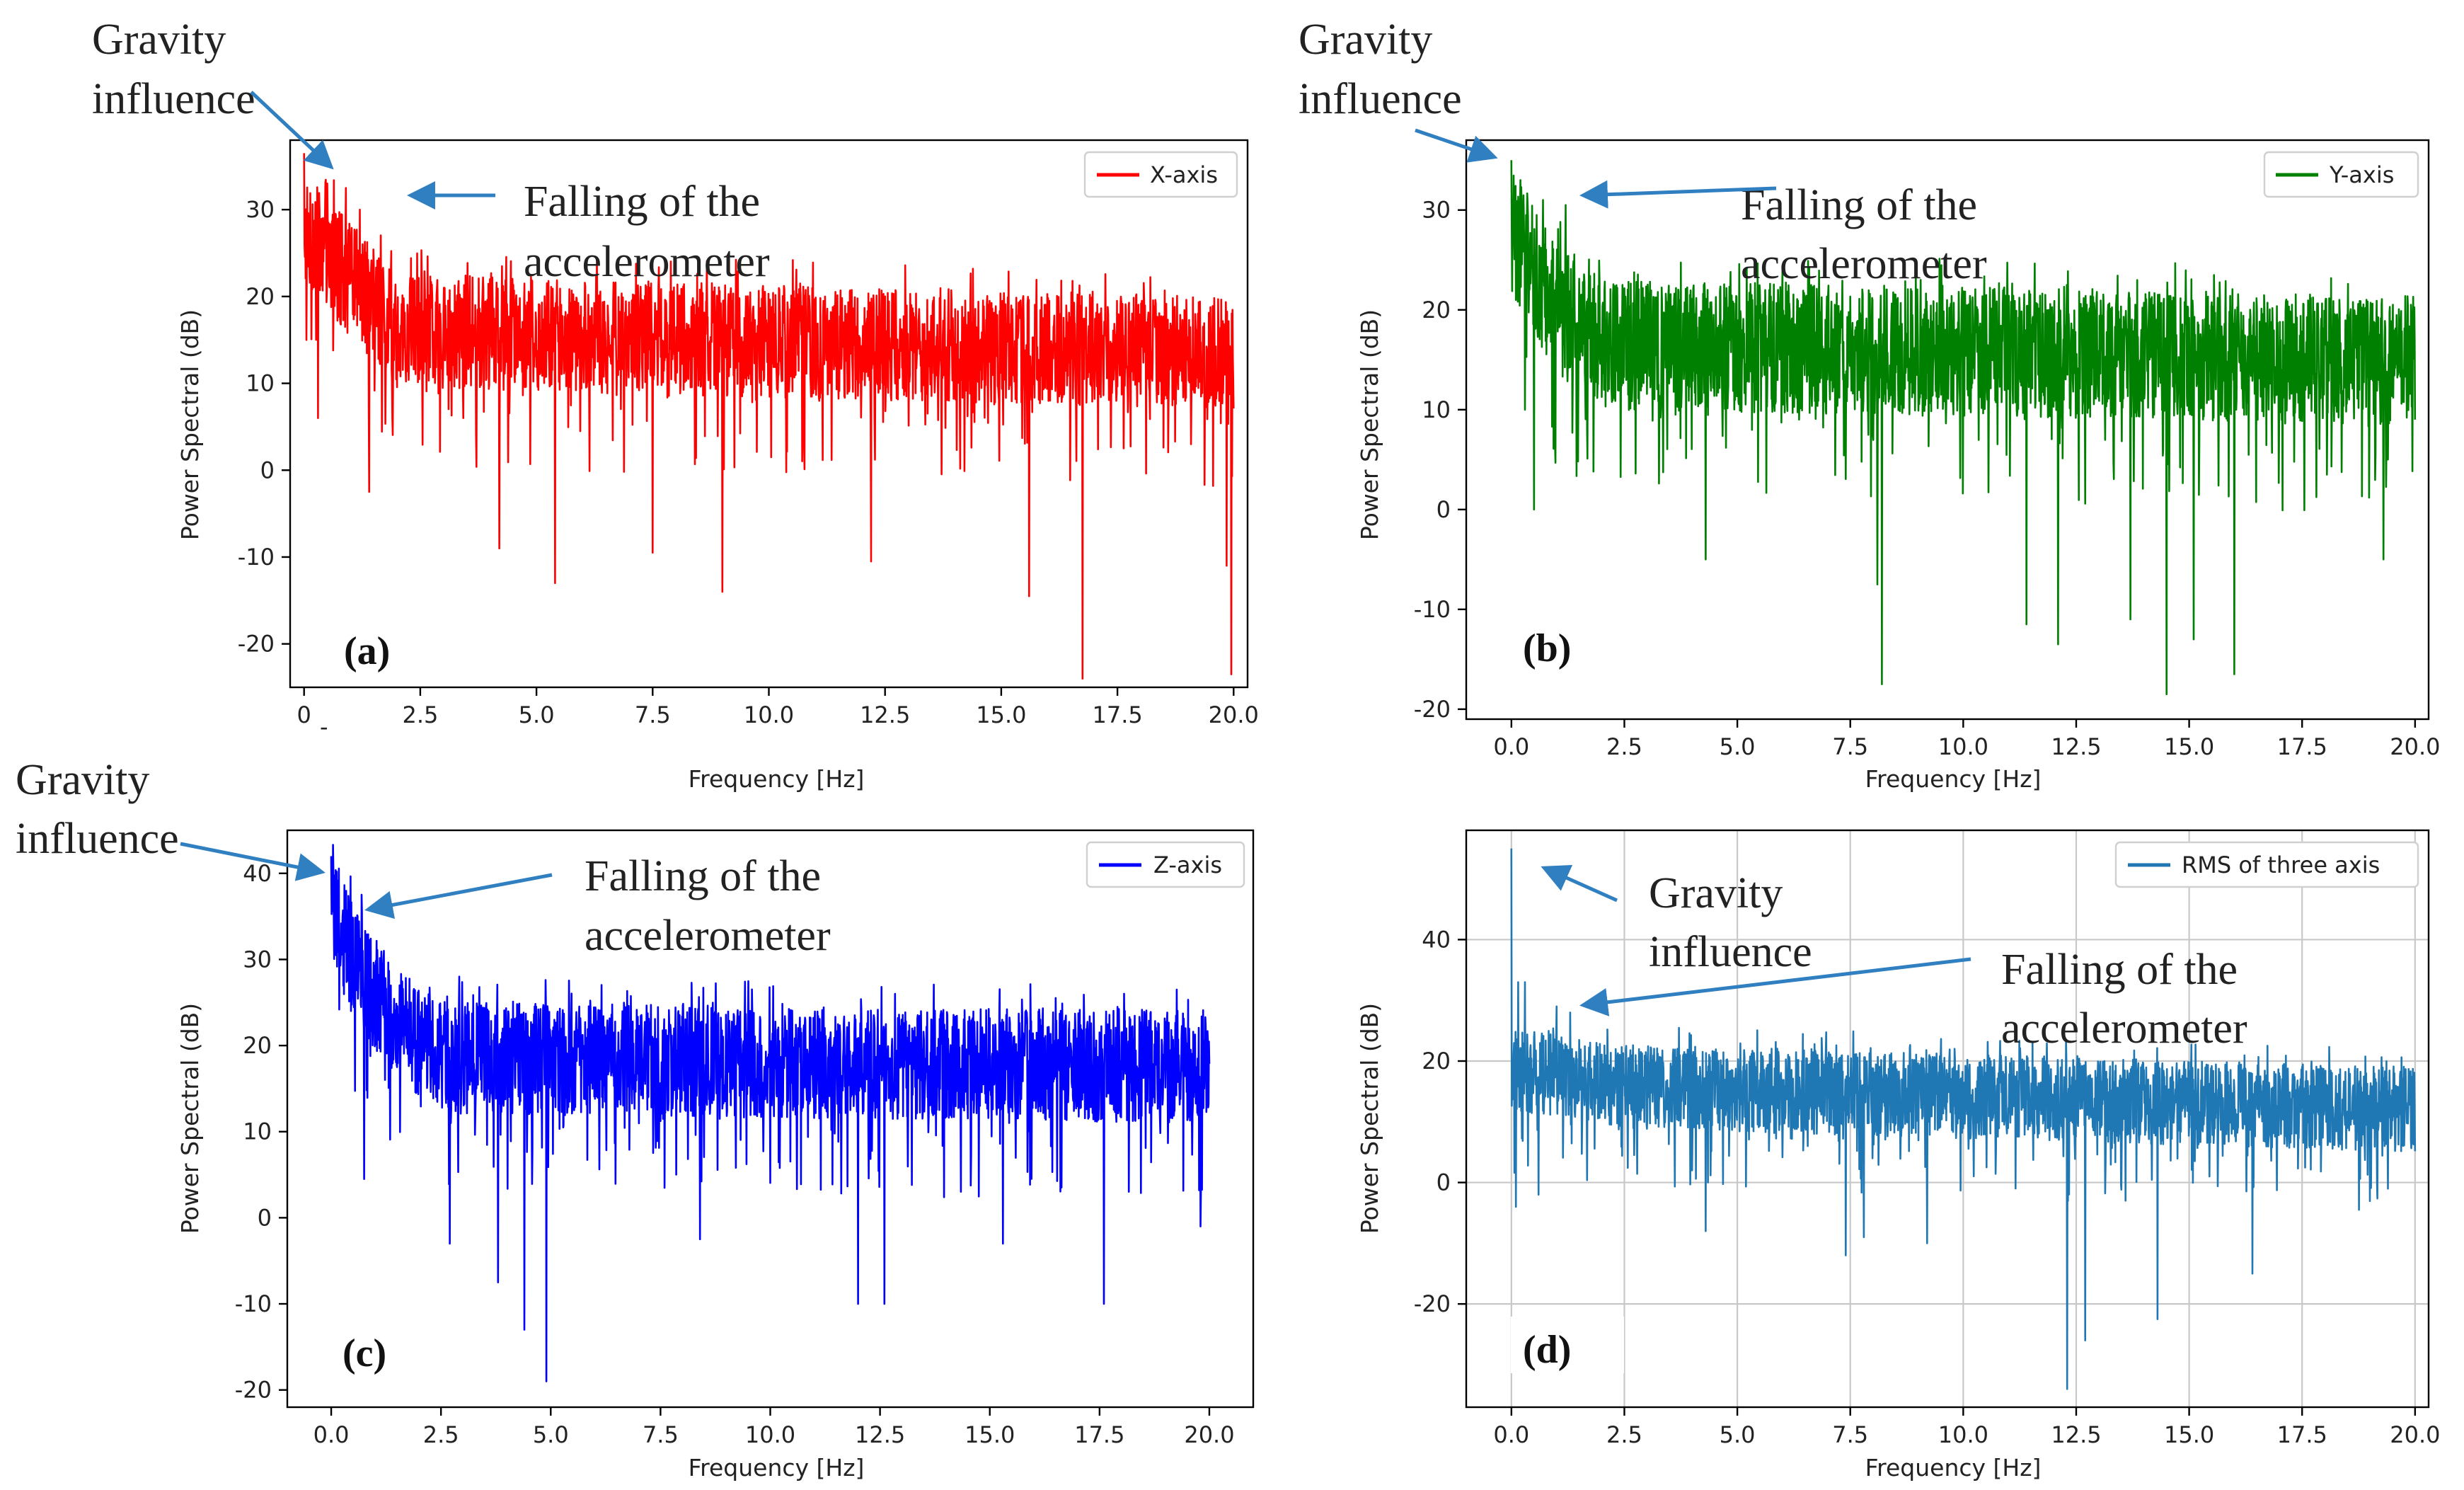 This screenshot has width=2464, height=1490. What do you see at coordinates (1547, 1350) in the screenshot?
I see `panel-label: (d)` at bounding box center [1547, 1350].